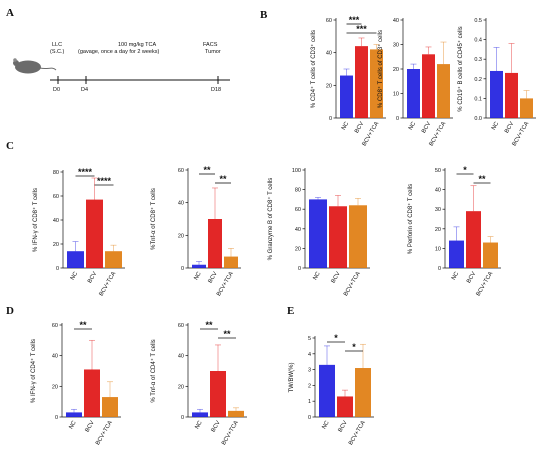 This screenshot has height=467, width=550. Describe the element at coordinates (153, 370) in the screenshot. I see `y-axis-label: % Tnf-α of CD4⁺ T cells` at that location.